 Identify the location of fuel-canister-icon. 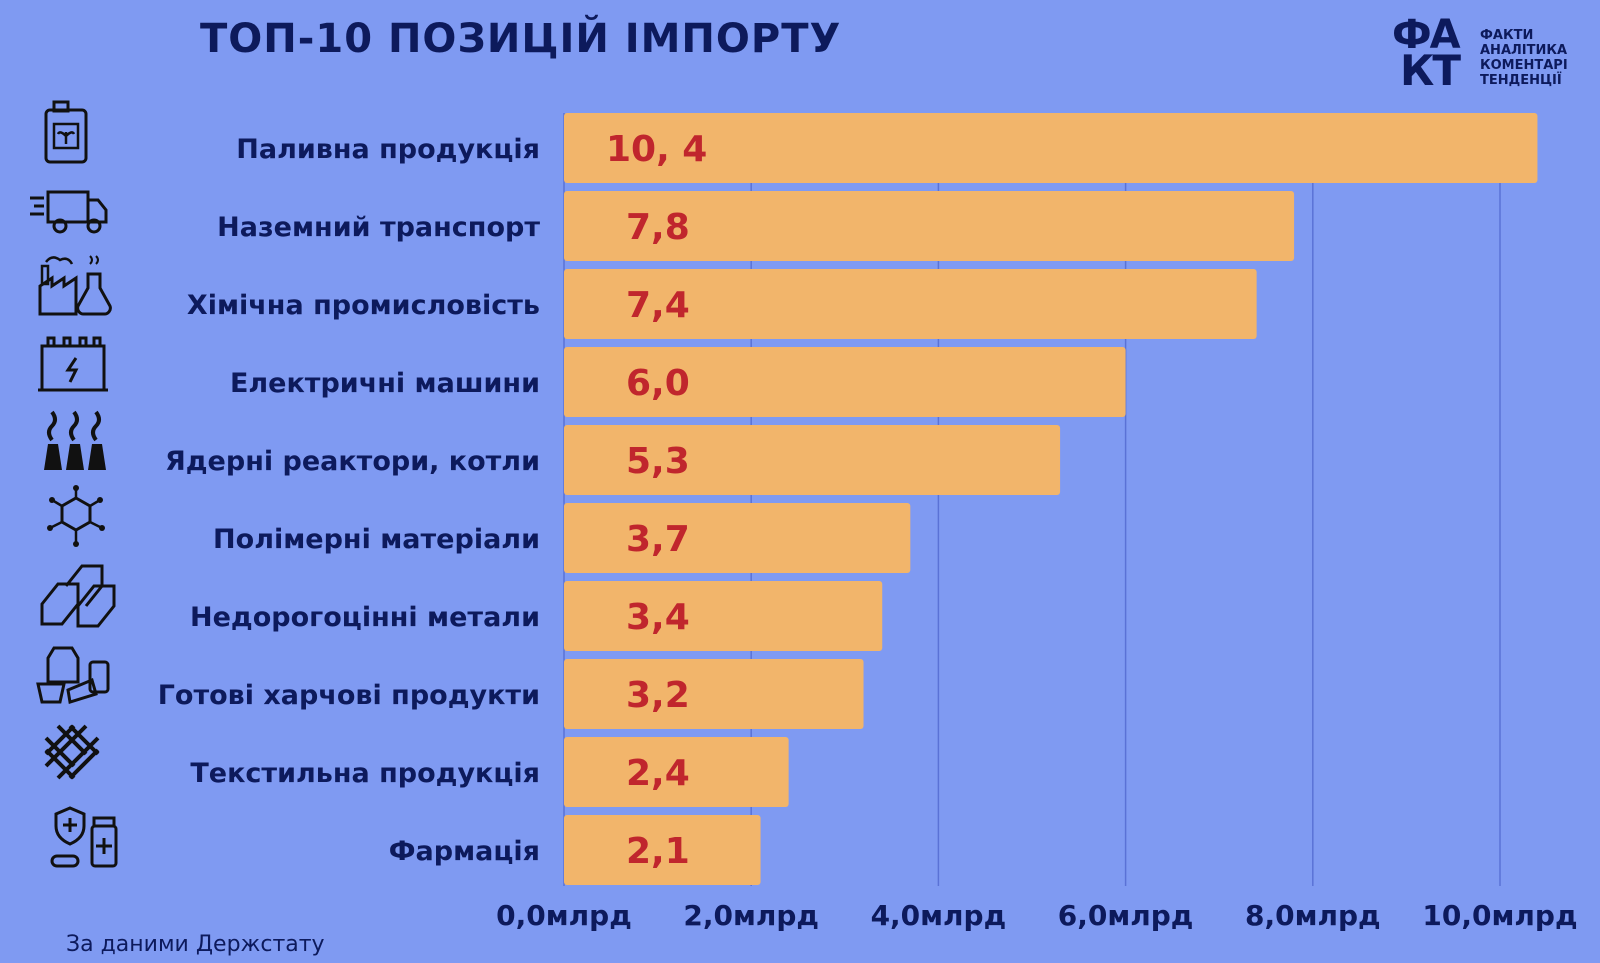
(70, 133).